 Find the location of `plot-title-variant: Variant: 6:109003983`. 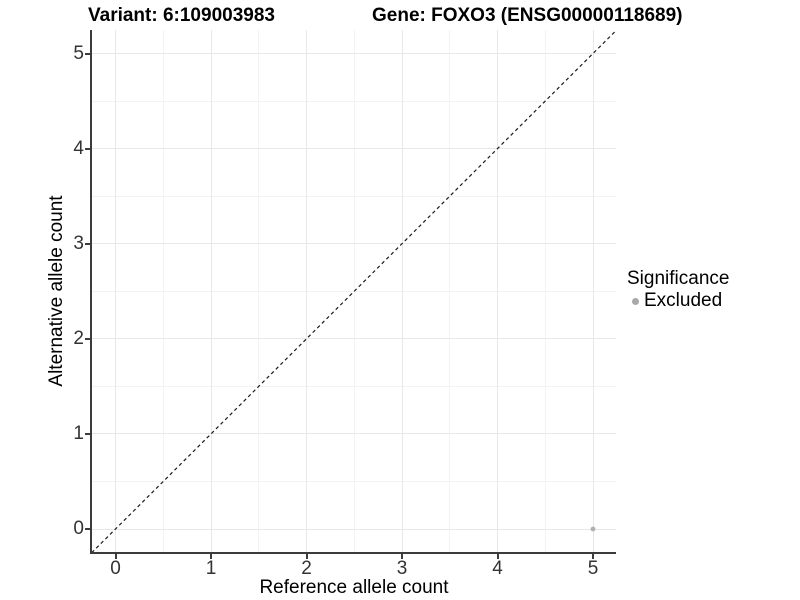

plot-title-variant: Variant: 6:109003983 is located at coordinates (181, 15).